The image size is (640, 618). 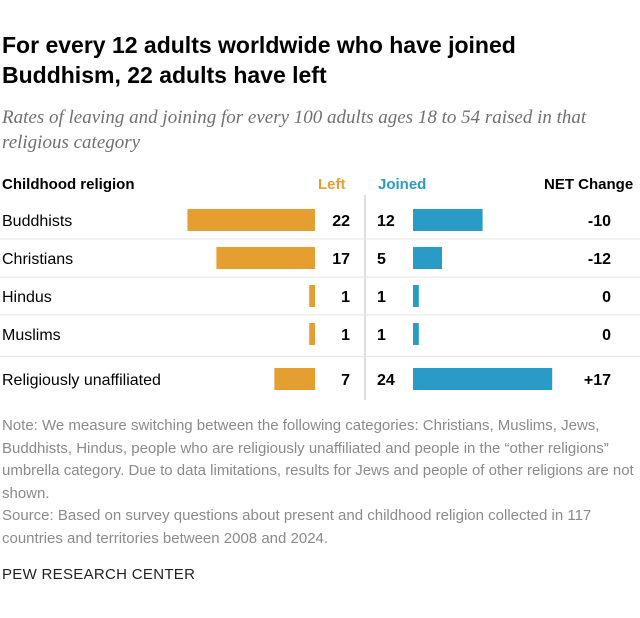 I want to click on pew-logo-text: PEW RESEARCH CENTER, so click(x=99, y=574).